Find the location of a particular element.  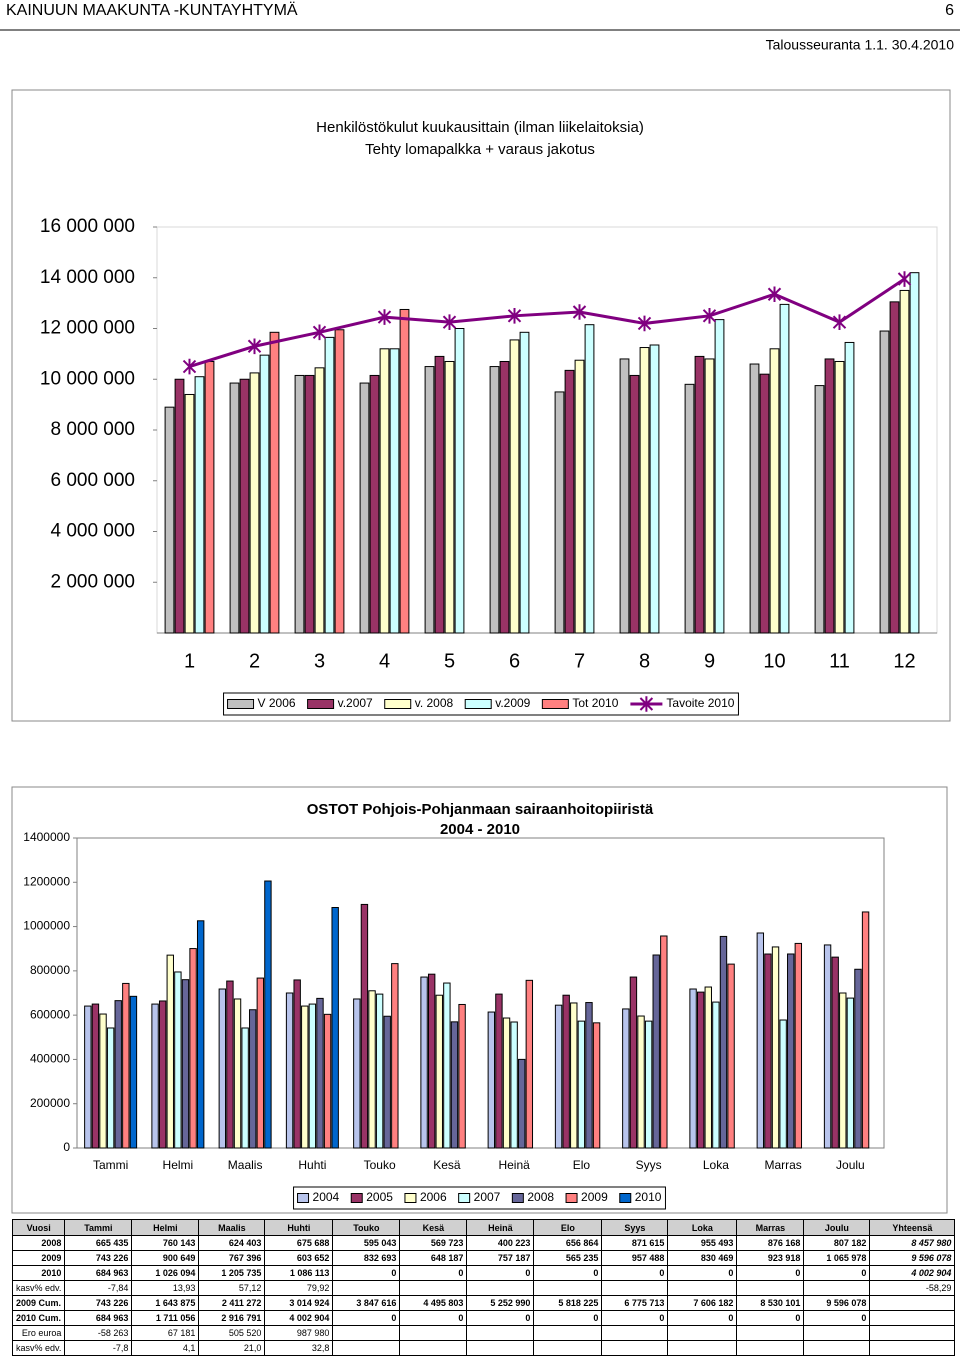

table-cell: 2 916 791 is located at coordinates (232, 1318).